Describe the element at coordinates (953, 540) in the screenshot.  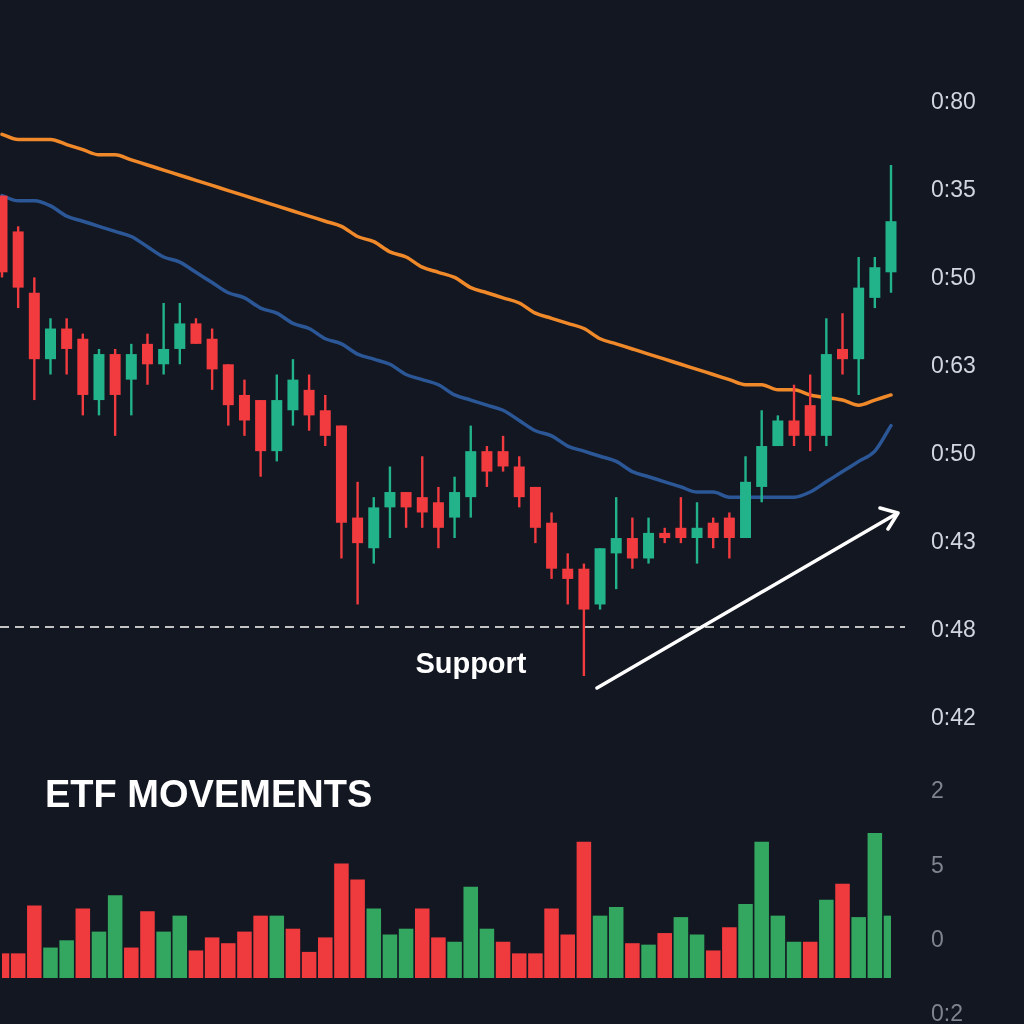
I see `text: 0:43` at that location.